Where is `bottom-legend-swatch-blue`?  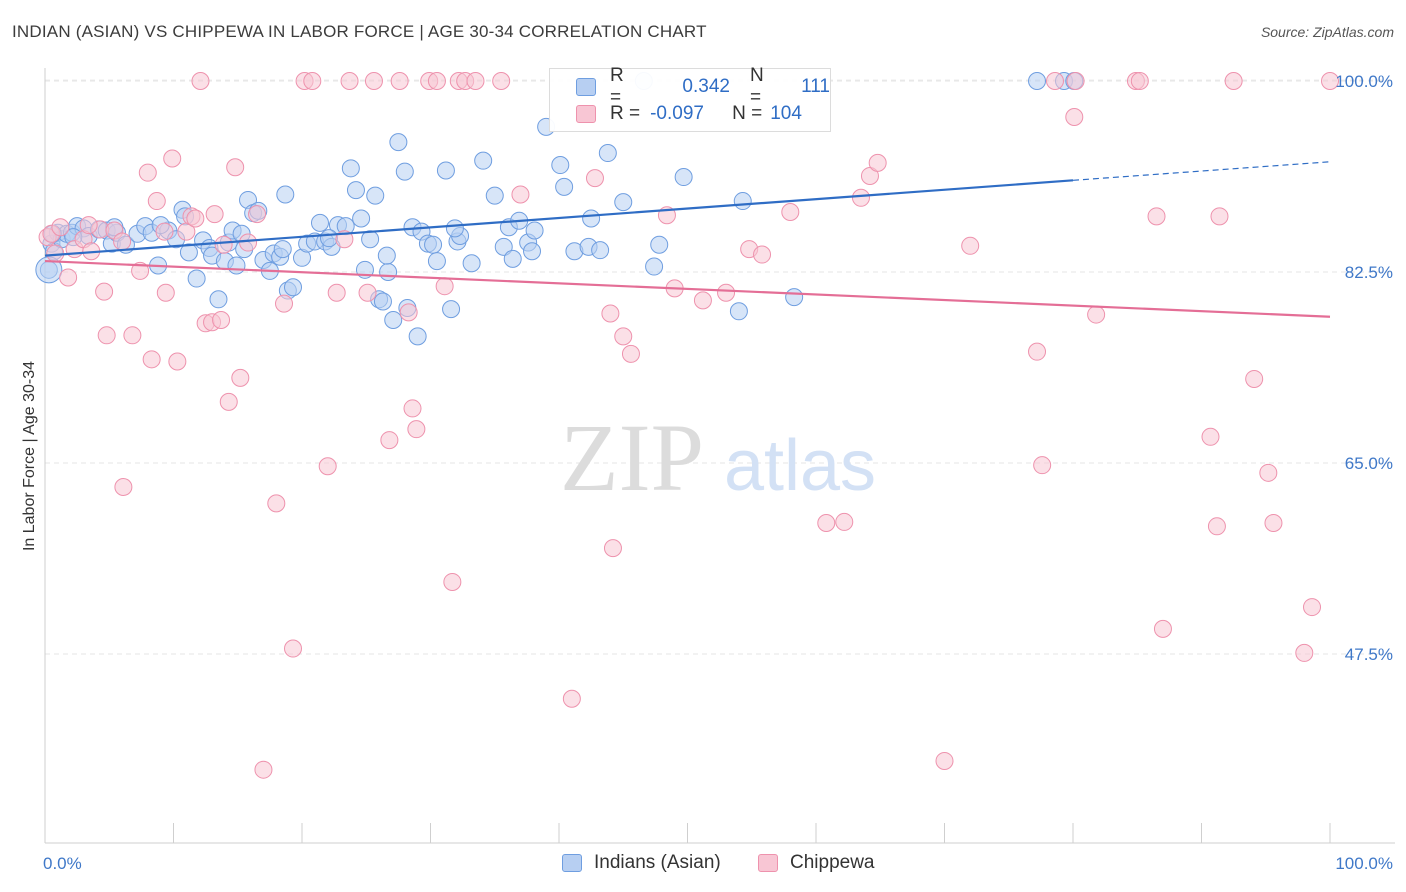
bottom-legend-swatch-blue is located at coordinates (572, 863).